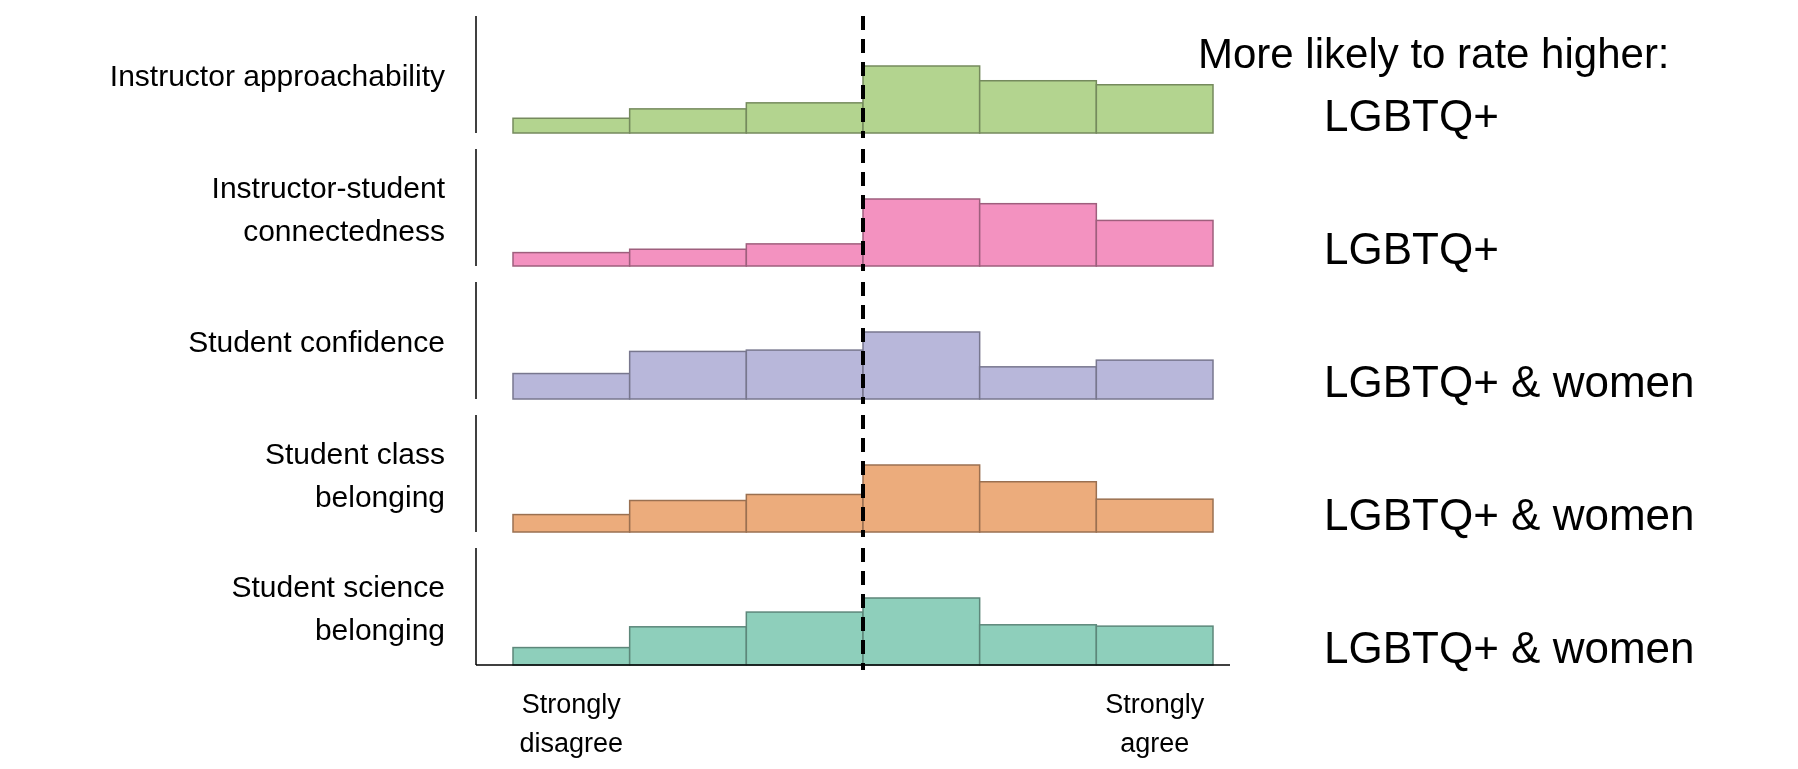  What do you see at coordinates (1434, 53) in the screenshot?
I see `annotation: More likely to rate higher:` at bounding box center [1434, 53].